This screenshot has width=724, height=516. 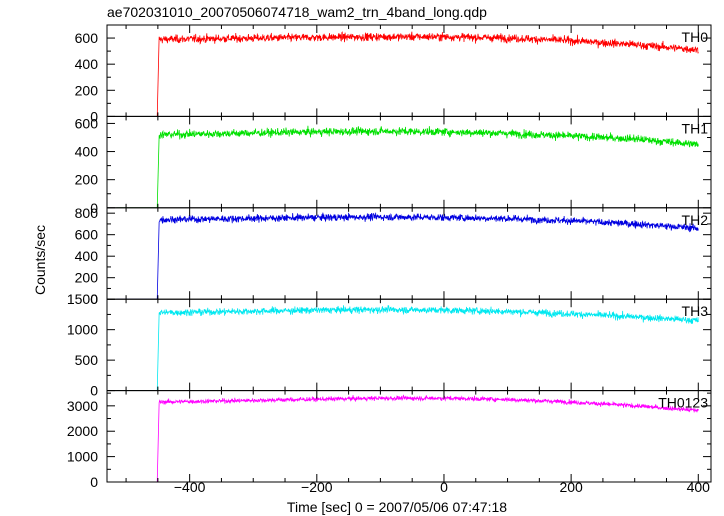 I want to click on series-line-th0123, so click(x=407, y=438).